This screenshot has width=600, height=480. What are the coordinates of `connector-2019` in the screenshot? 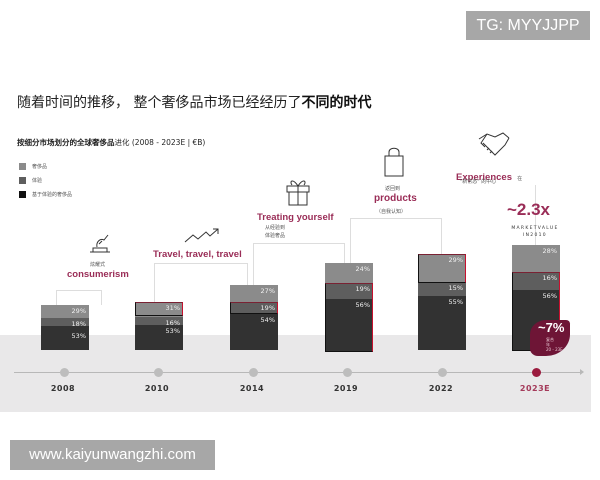 It's located at (396, 240).